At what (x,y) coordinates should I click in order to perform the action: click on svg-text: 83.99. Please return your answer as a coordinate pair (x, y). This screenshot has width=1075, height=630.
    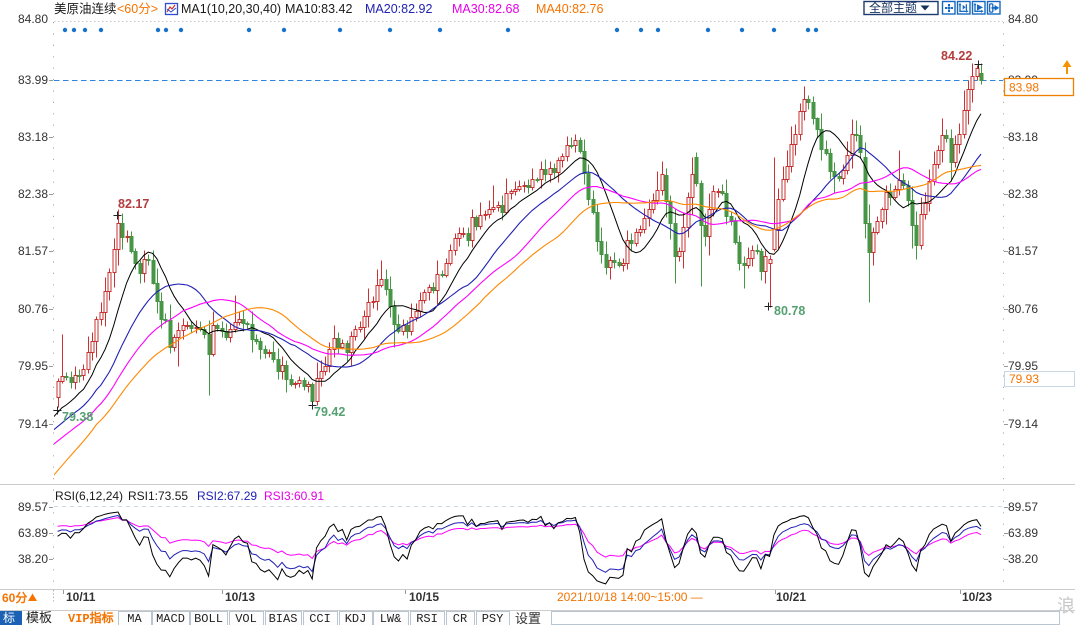
    Looking at the image, I should click on (33, 80).